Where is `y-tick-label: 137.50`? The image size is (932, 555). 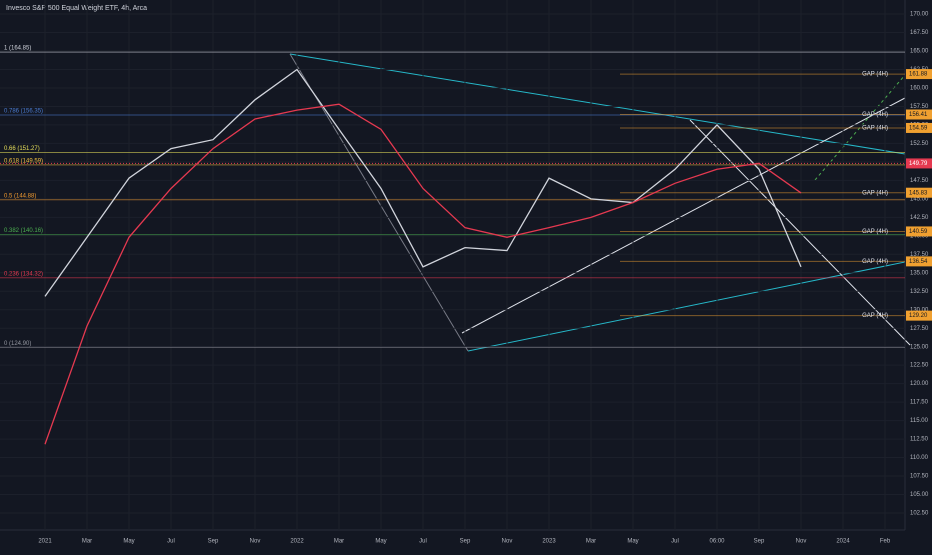
y-tick-label: 137.50 is located at coordinates (919, 255).